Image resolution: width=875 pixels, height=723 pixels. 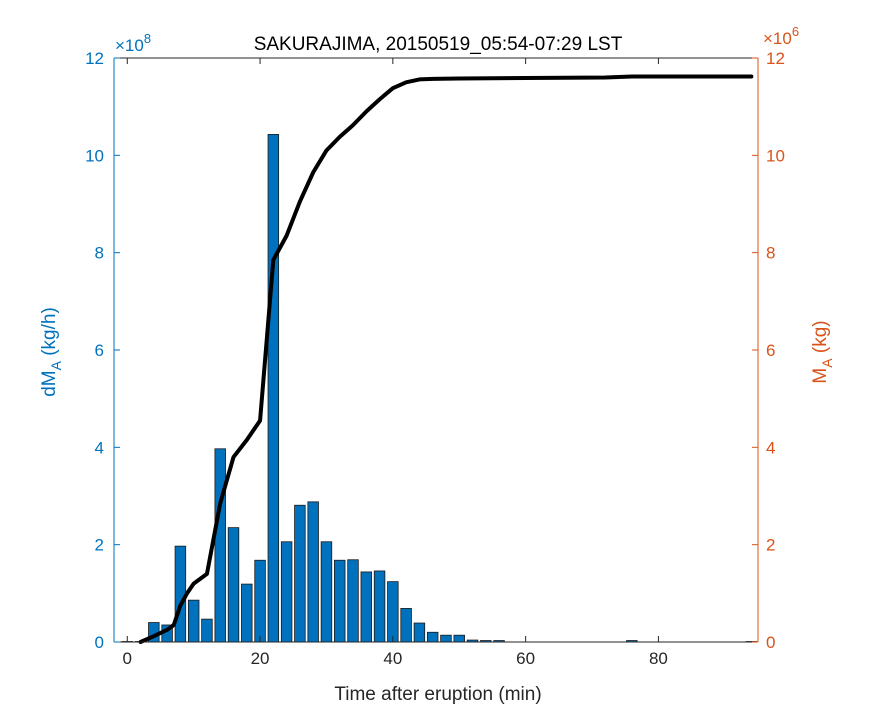 I want to click on left-axis-label-main: dM, so click(x=49, y=383).